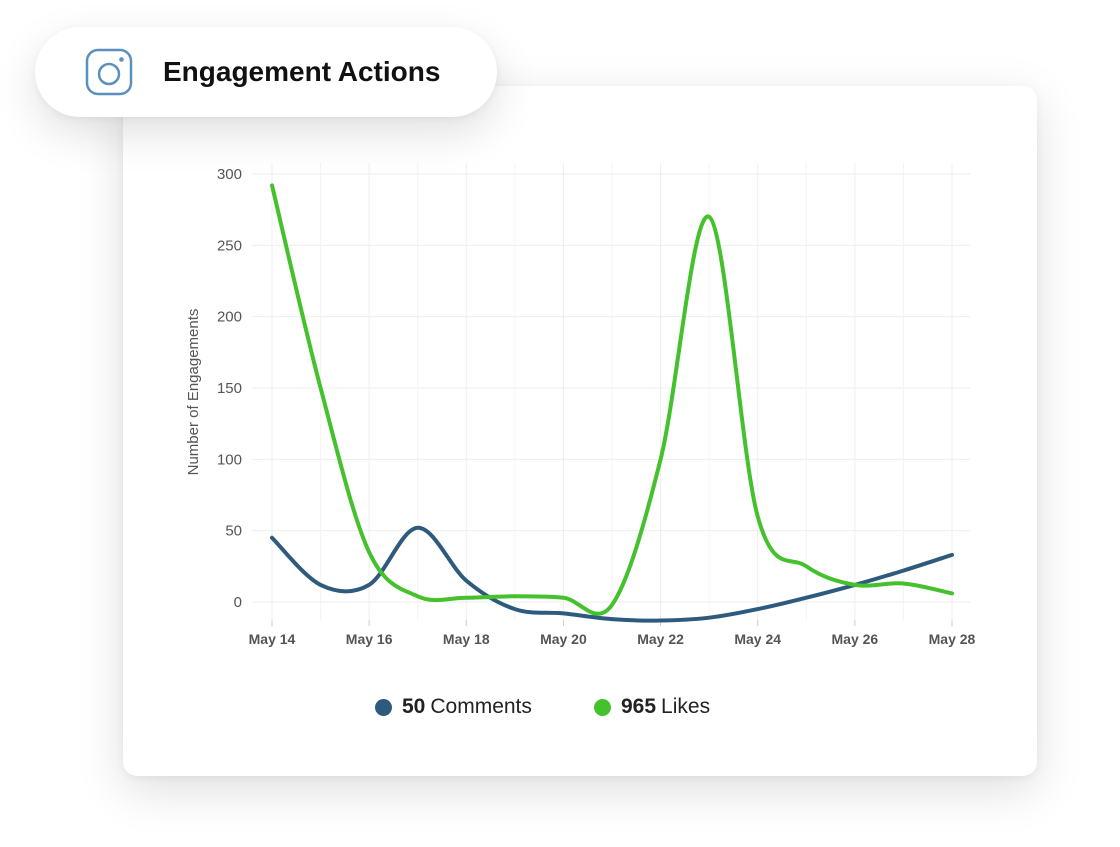 This screenshot has height=847, width=1120. What do you see at coordinates (563, 639) in the screenshot?
I see `x-tick-label: May 20` at bounding box center [563, 639].